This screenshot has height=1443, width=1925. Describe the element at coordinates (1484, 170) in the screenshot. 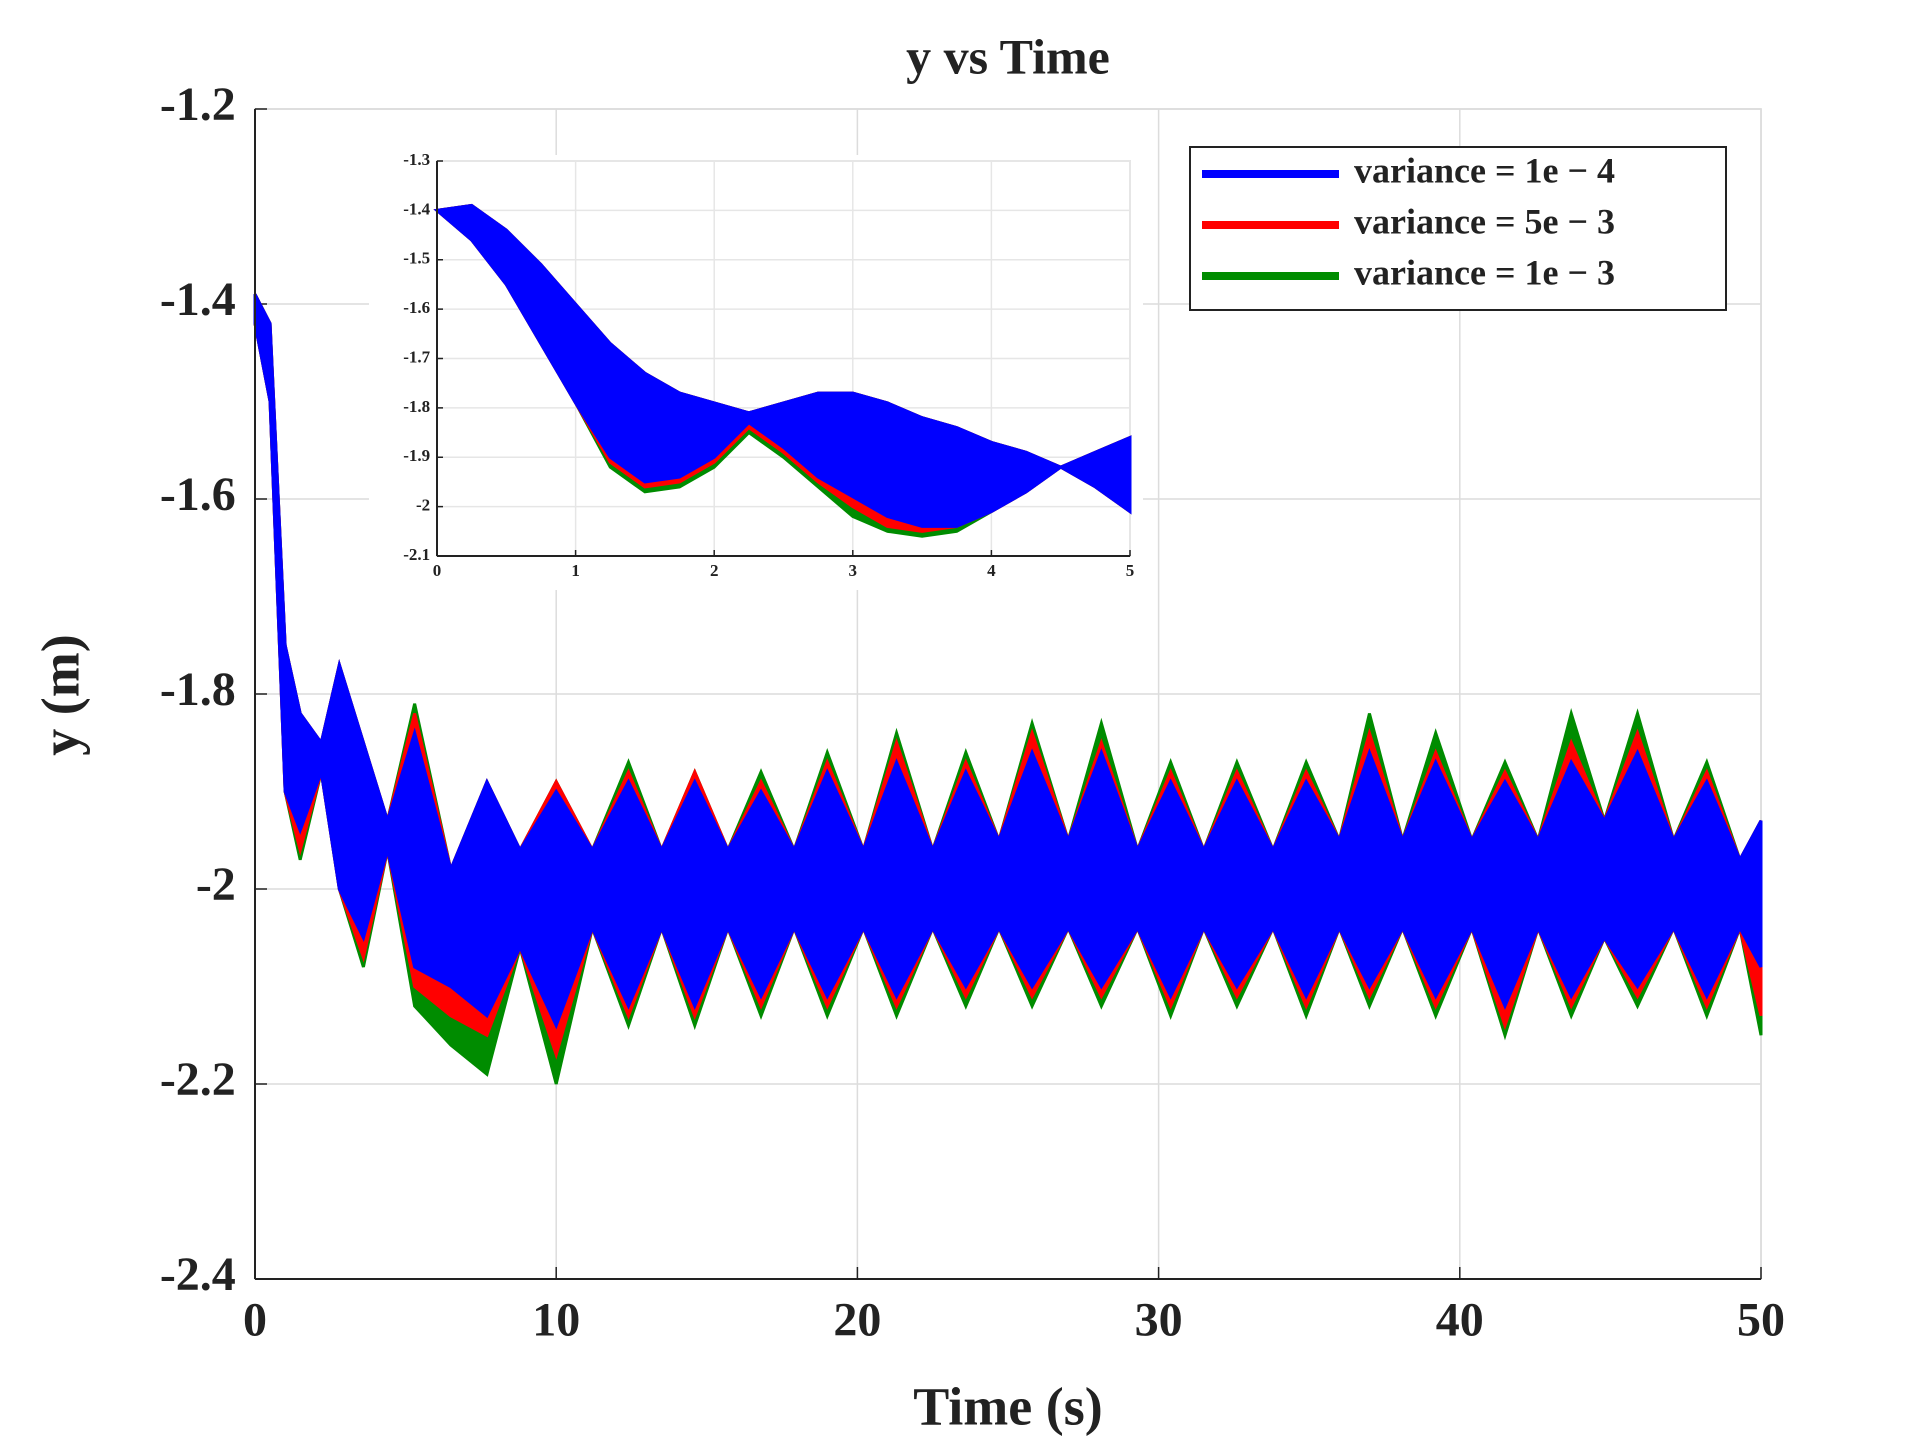

I see `legend-label: variance = 1e − 4` at that location.